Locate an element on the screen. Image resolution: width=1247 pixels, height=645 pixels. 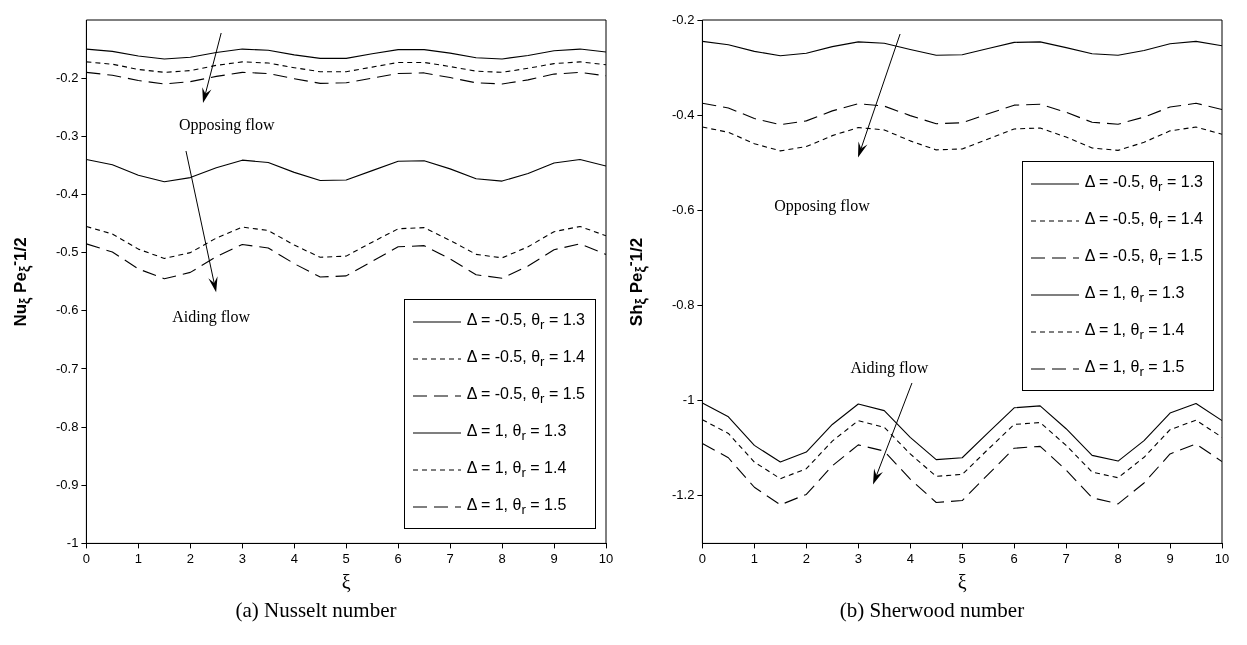
y-tick-label: -0.3 is located at coordinates (67, 135).